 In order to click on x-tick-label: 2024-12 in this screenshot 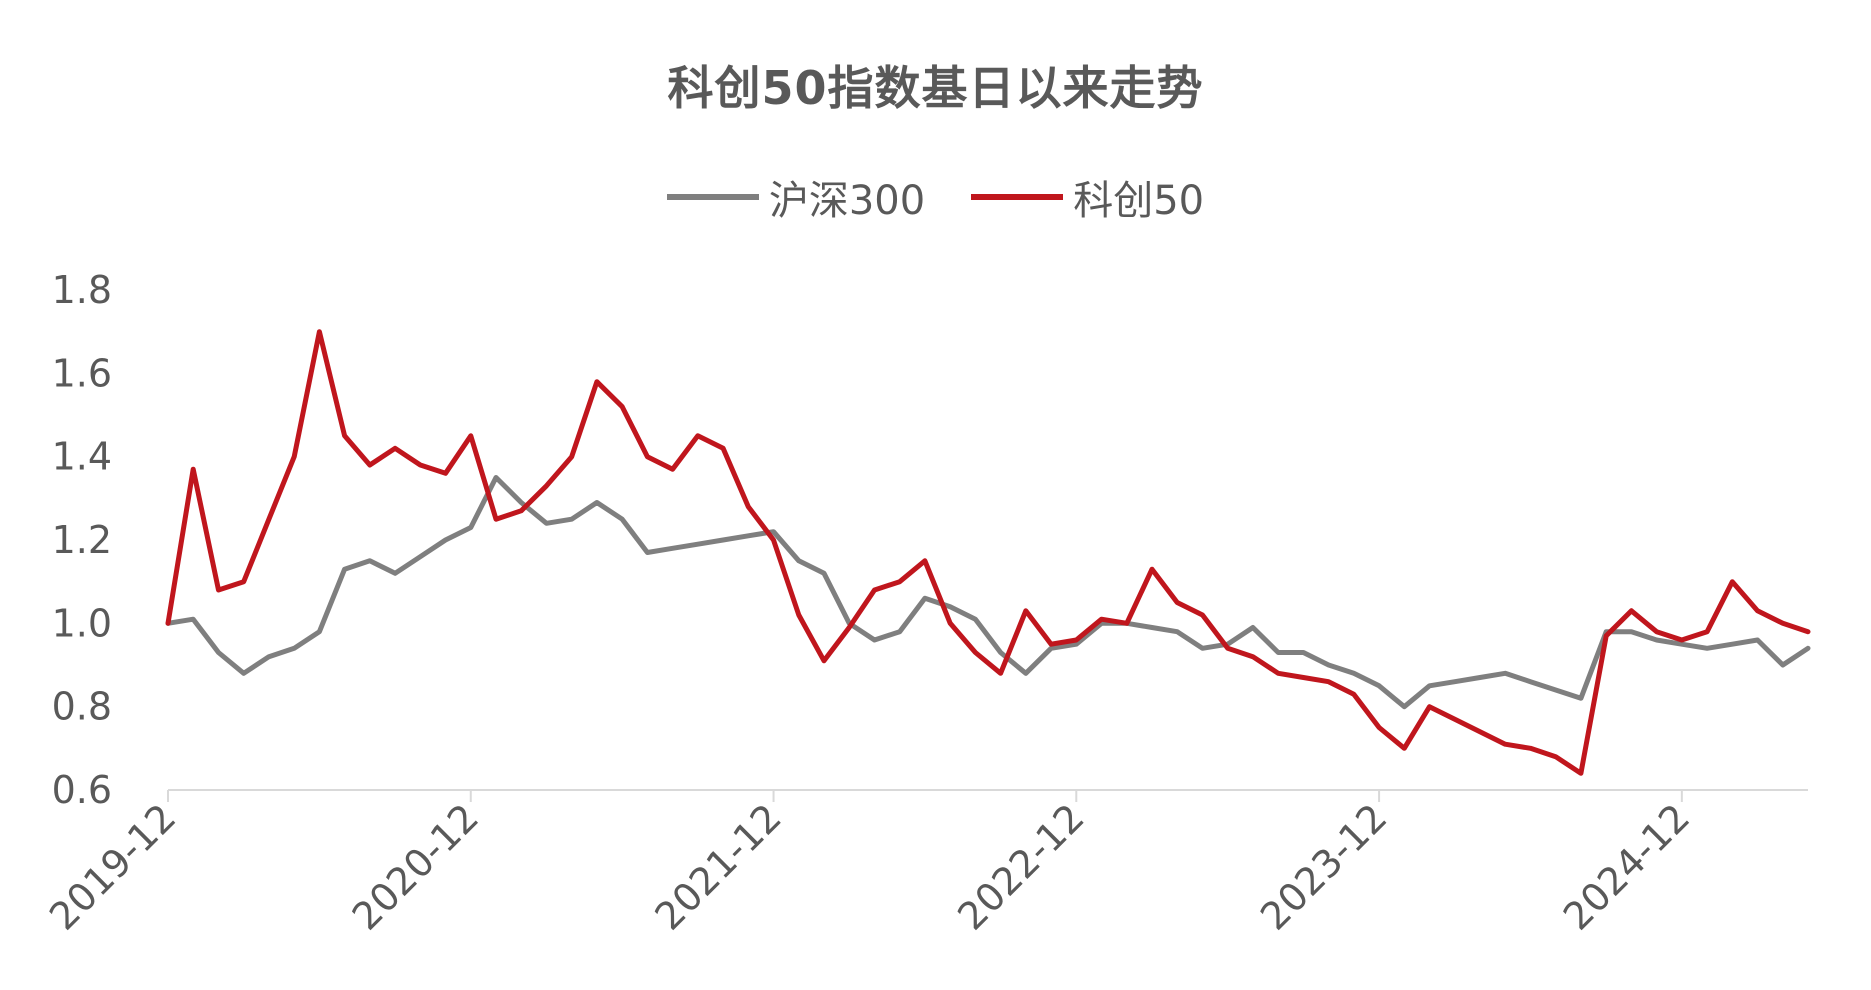, I will do `click(1626, 866)`.